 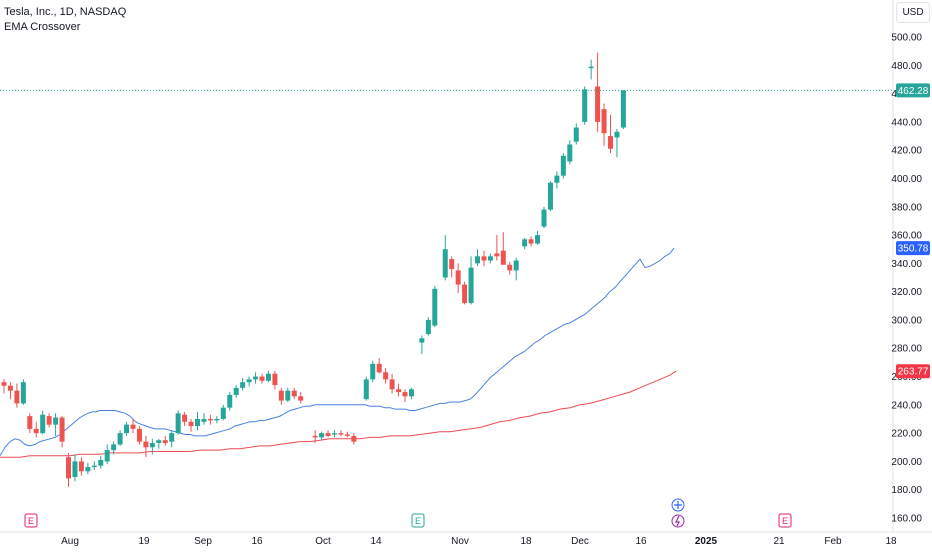 What do you see at coordinates (678, 505) in the screenshot?
I see `dividend-event-icon` at bounding box center [678, 505].